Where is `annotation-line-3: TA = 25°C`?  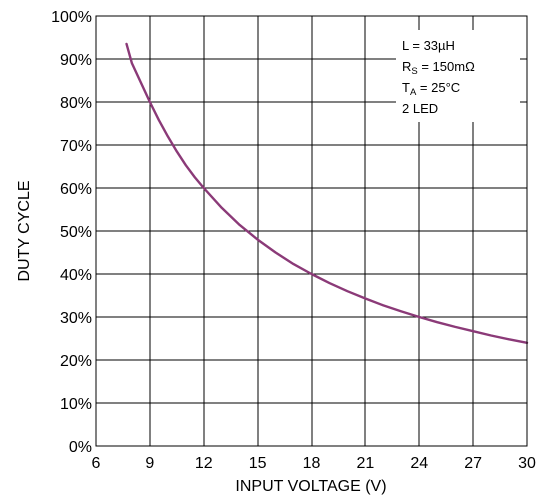 annotation-line-3: TA = 25°C is located at coordinates (431, 89).